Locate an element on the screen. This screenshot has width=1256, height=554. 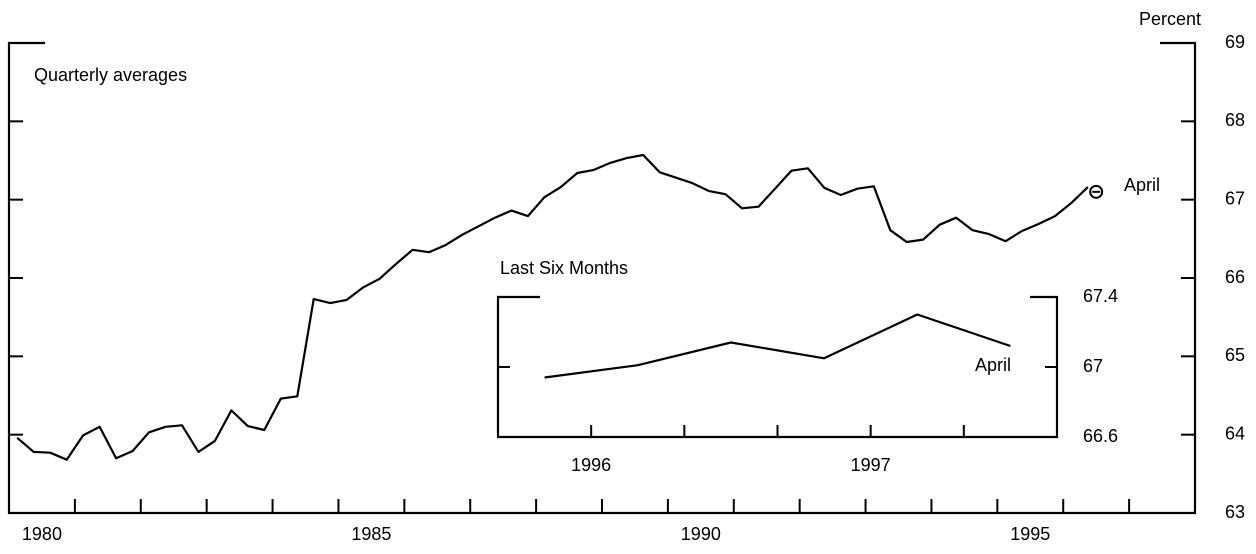
inset-x-tick-label: 1997 is located at coordinates (871, 465).